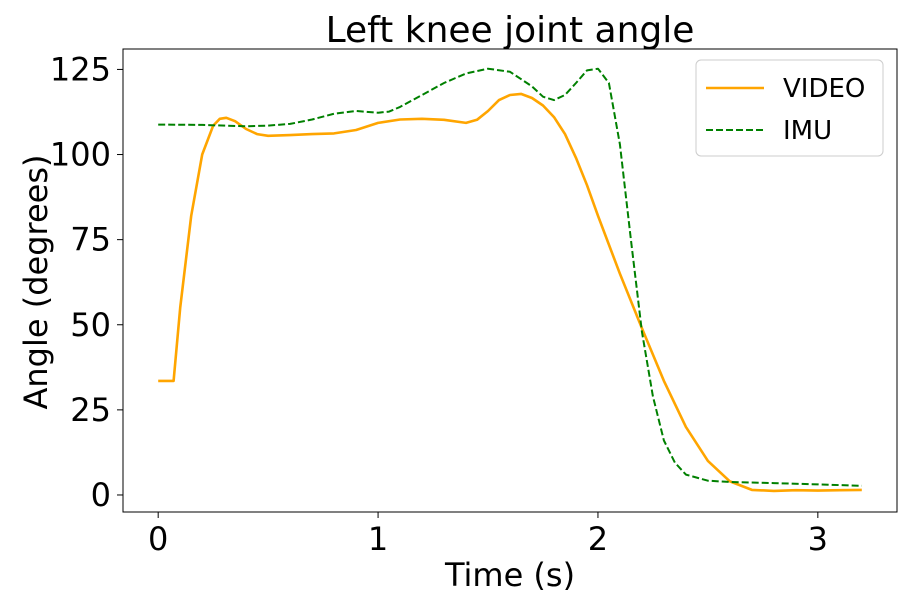 The height and width of the screenshot is (603, 907). Describe the element at coordinates (101, 495) in the screenshot. I see `y-tick-label: 0` at that location.